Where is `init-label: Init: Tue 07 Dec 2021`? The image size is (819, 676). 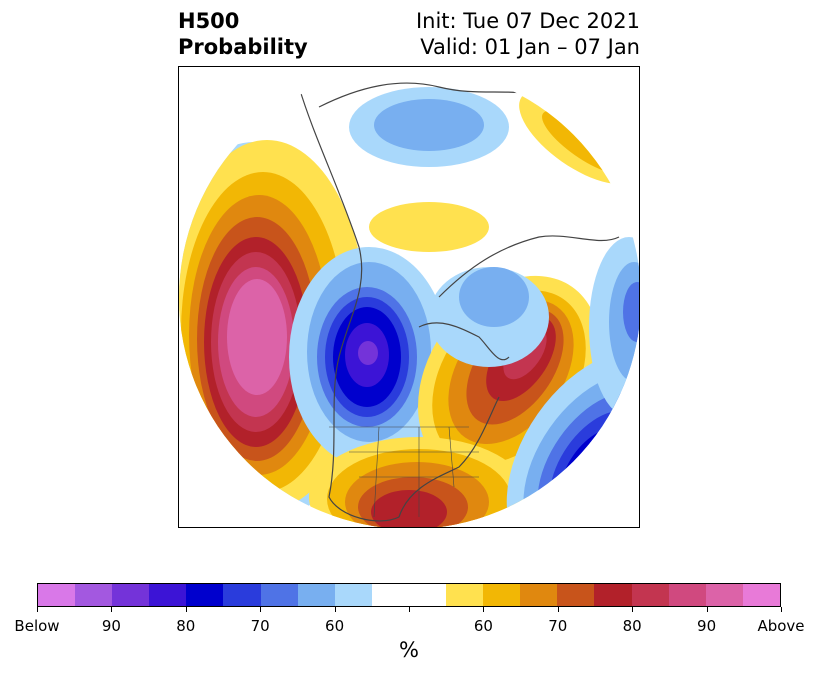
init-label: Init: Tue 07 Dec 2021 is located at coordinates (527, 21).